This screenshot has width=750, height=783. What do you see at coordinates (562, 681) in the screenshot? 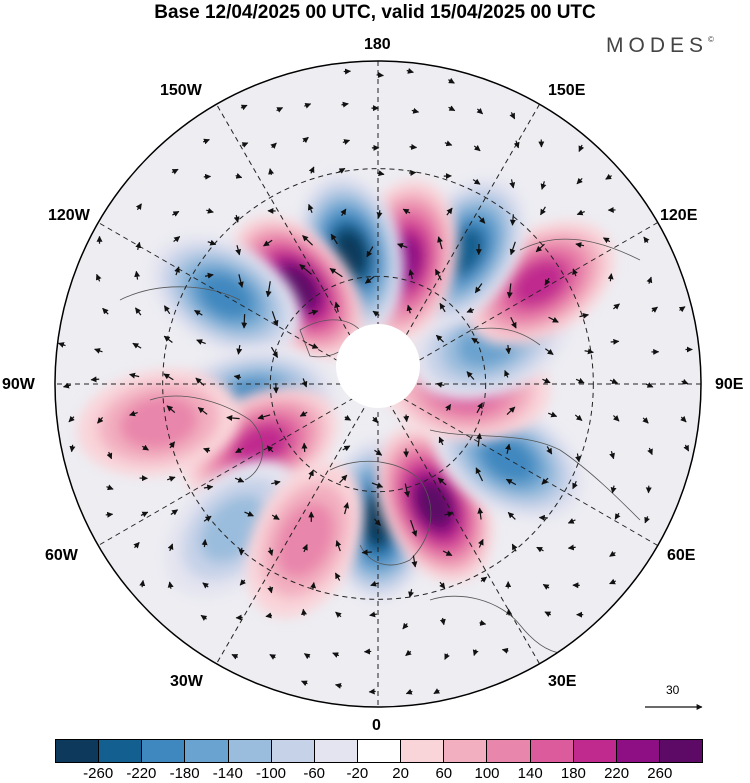
I see `lon-label-30e: 30E` at bounding box center [562, 681].